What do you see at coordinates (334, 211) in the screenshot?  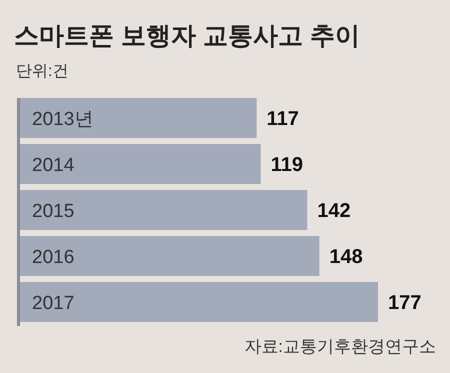 I see `data-label: 142` at bounding box center [334, 211].